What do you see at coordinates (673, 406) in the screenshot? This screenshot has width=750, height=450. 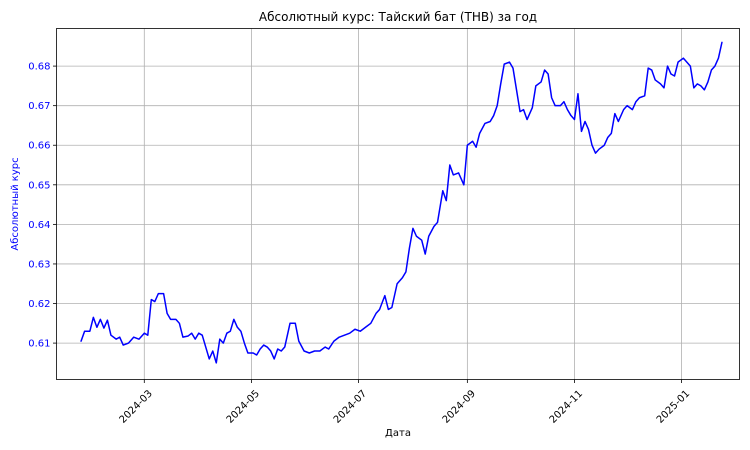 I see `x-tick-label: 2025-01` at bounding box center [673, 406].